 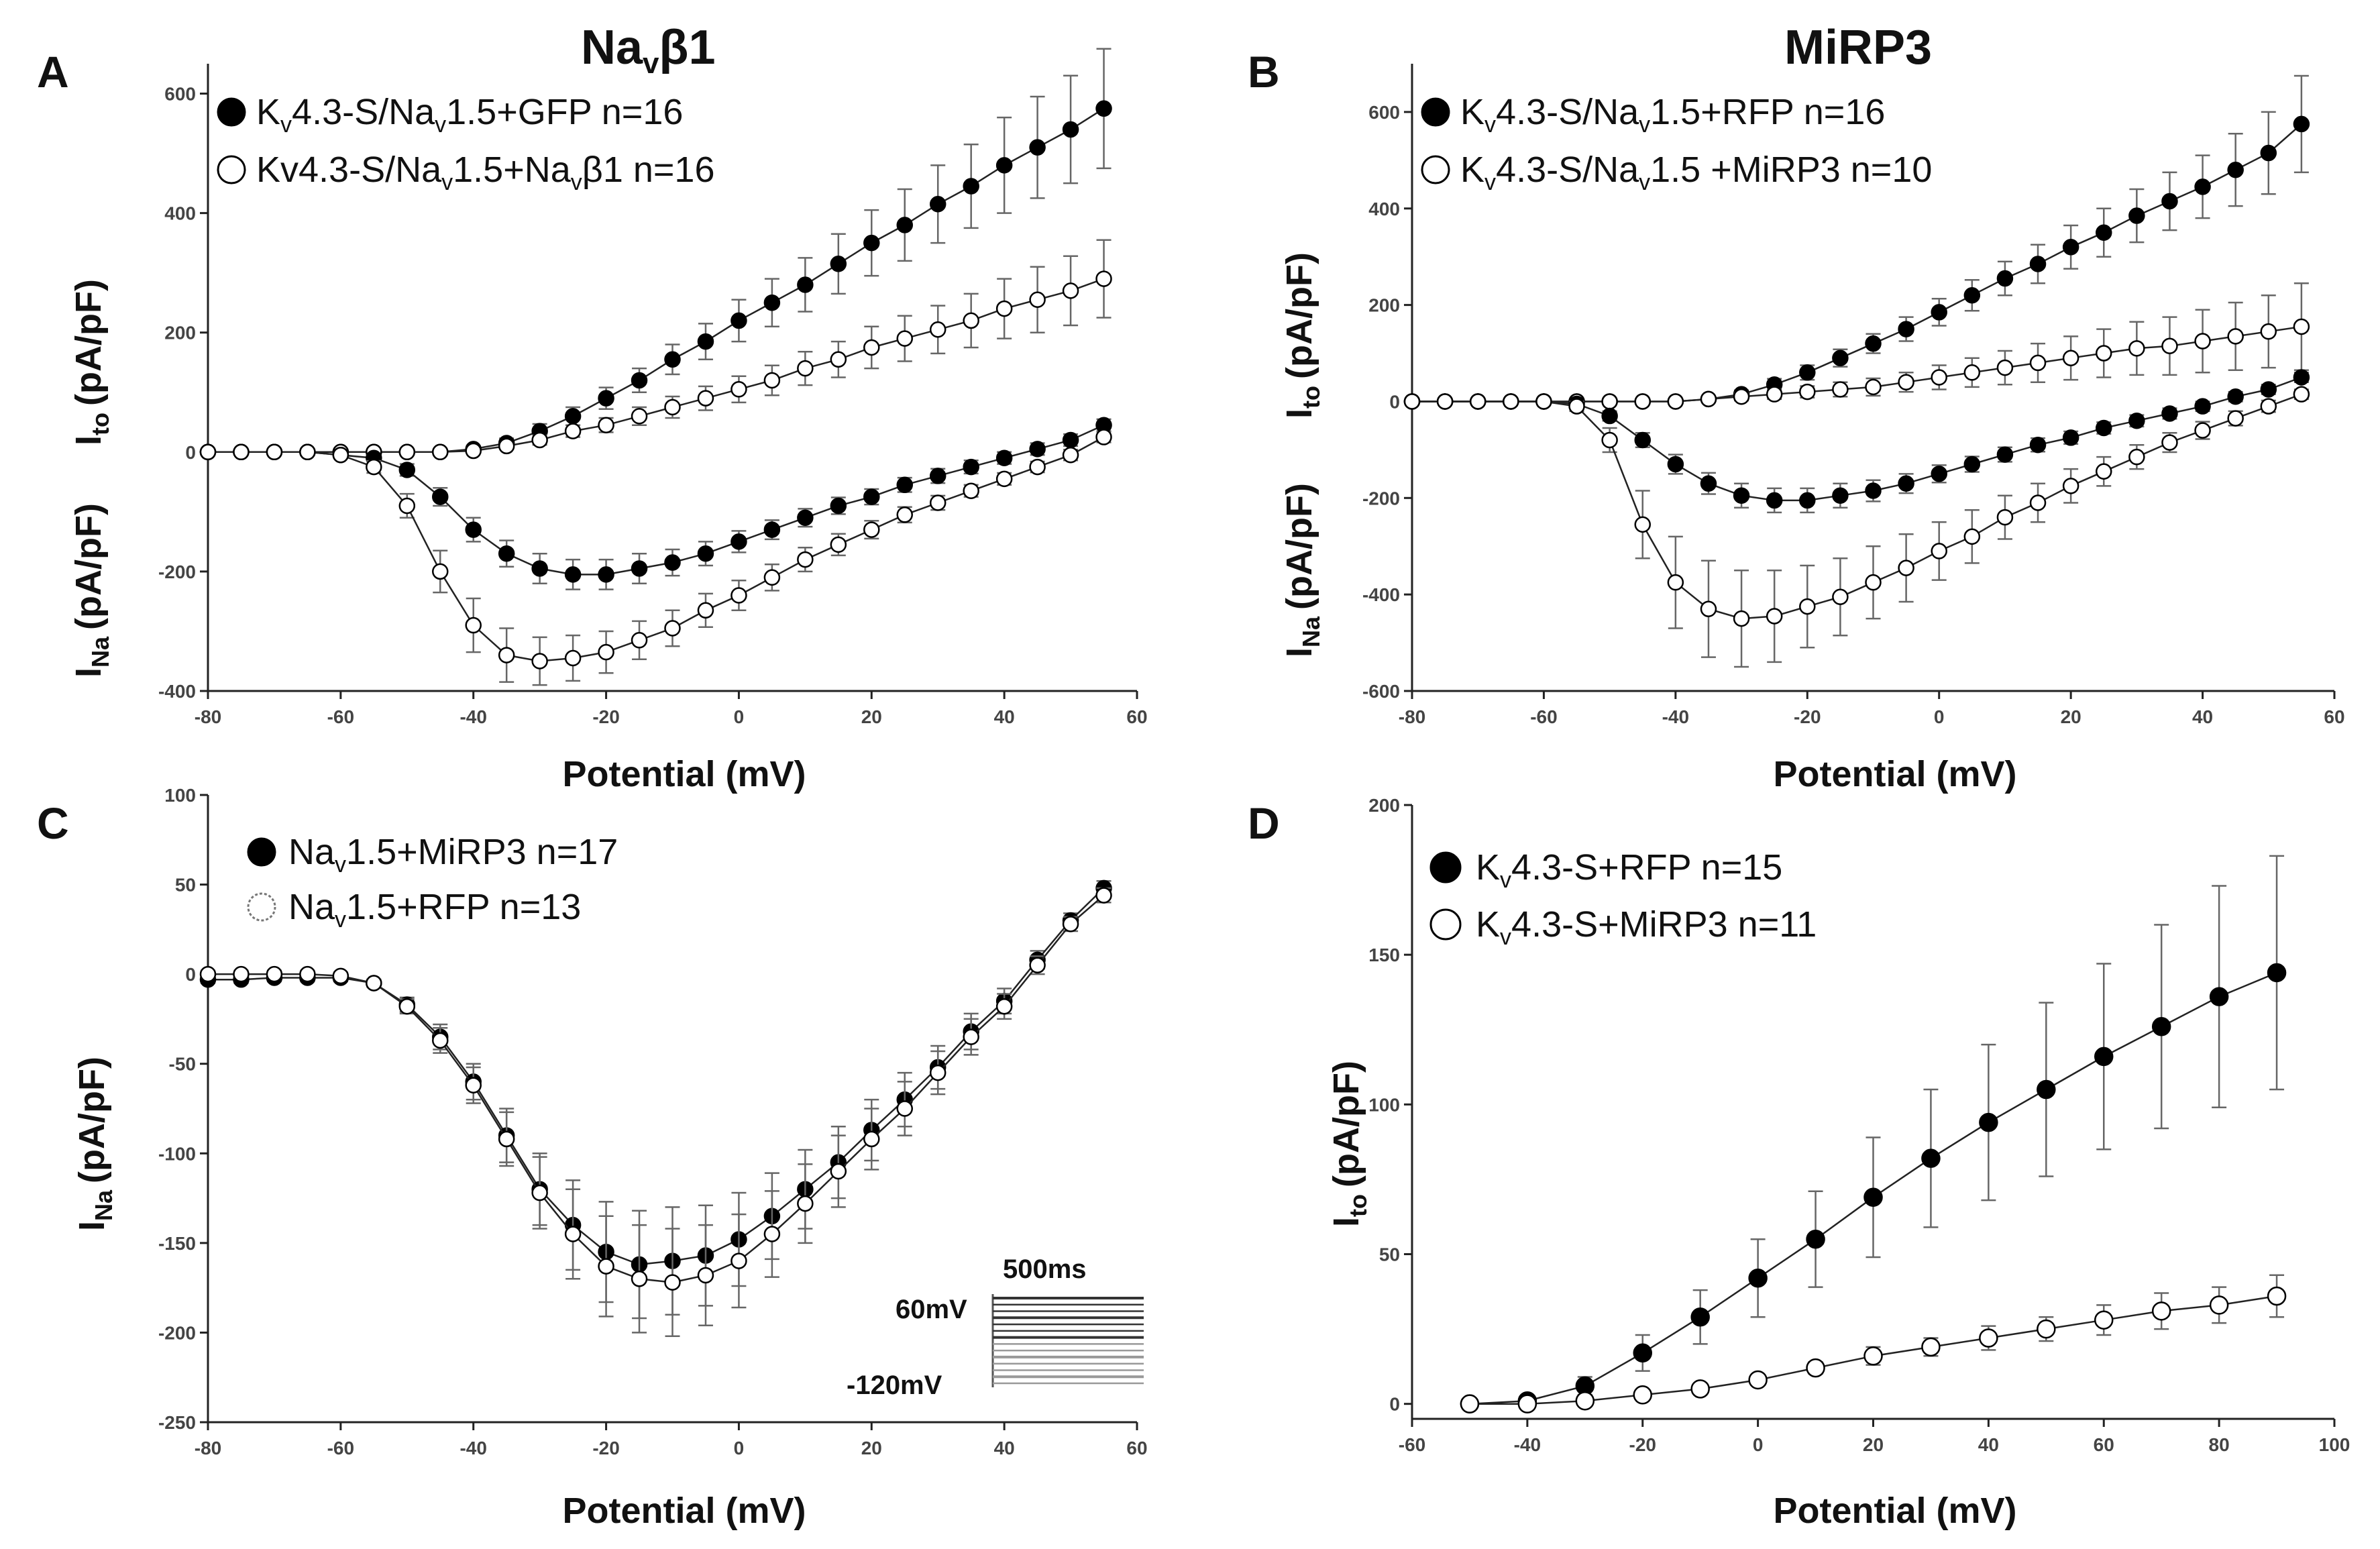 I want to click on panel-letter-d: D, so click(x=1264, y=823).